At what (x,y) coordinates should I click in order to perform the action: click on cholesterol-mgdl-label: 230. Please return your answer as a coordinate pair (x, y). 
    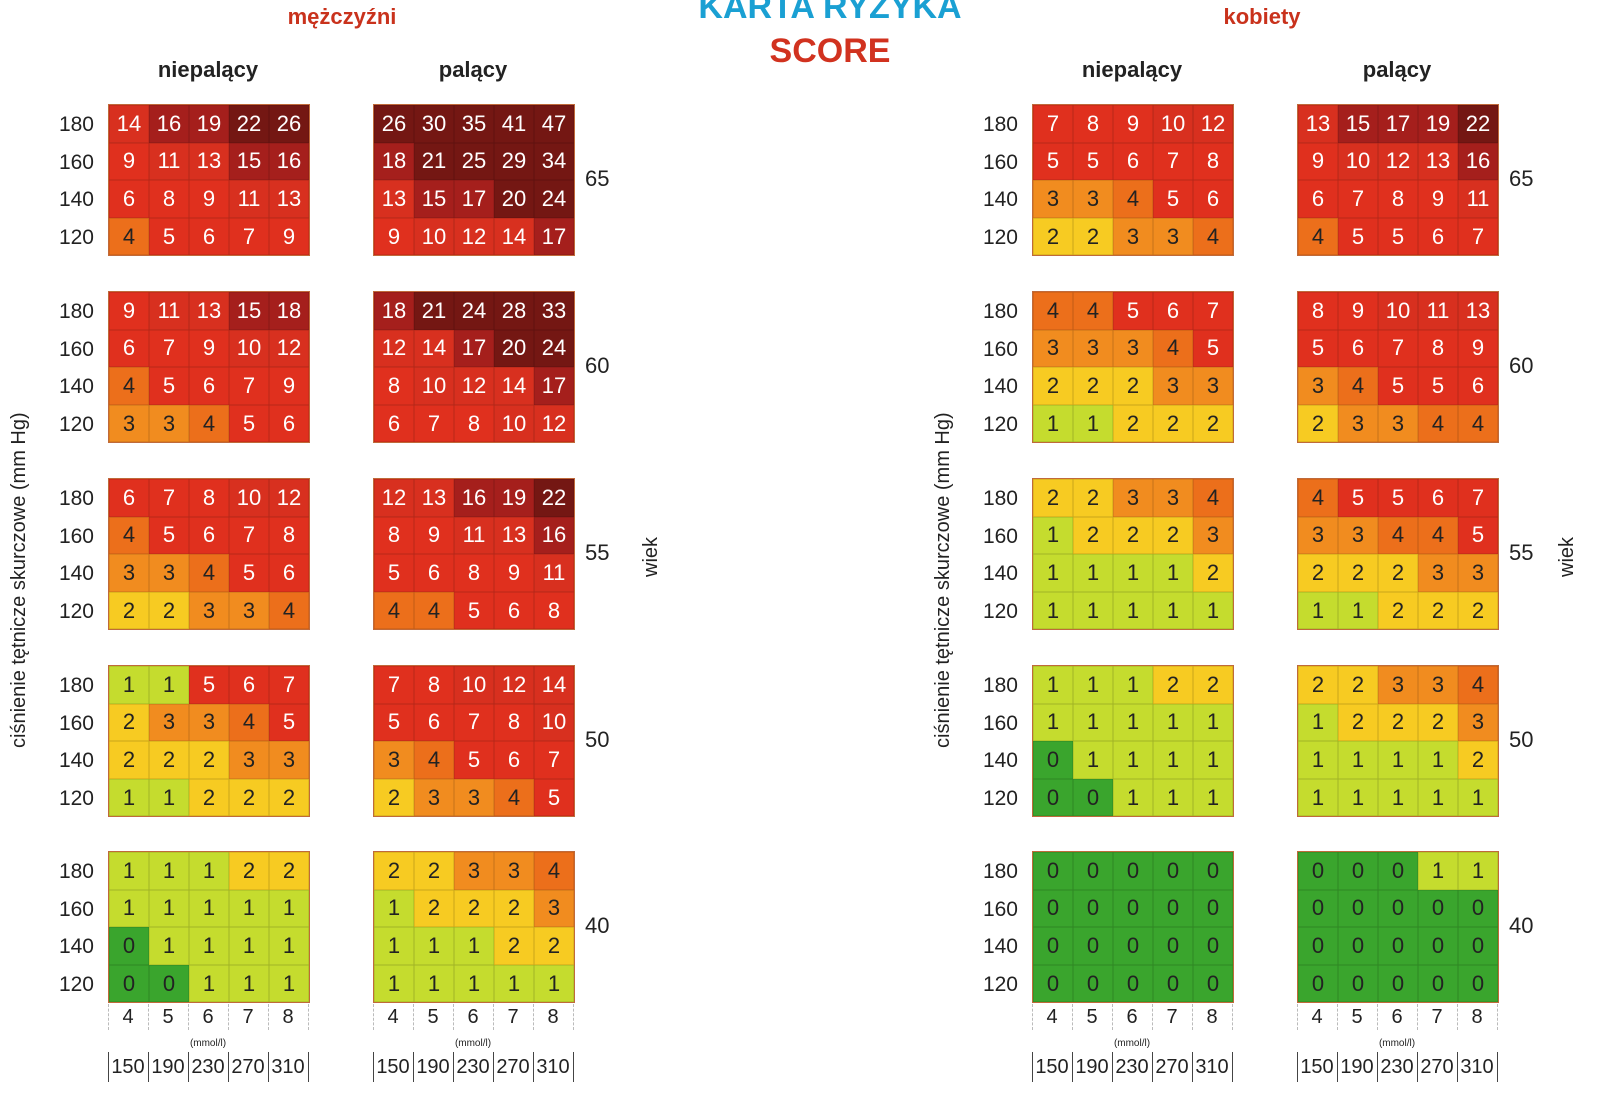
    Looking at the image, I should click on (208, 1067).